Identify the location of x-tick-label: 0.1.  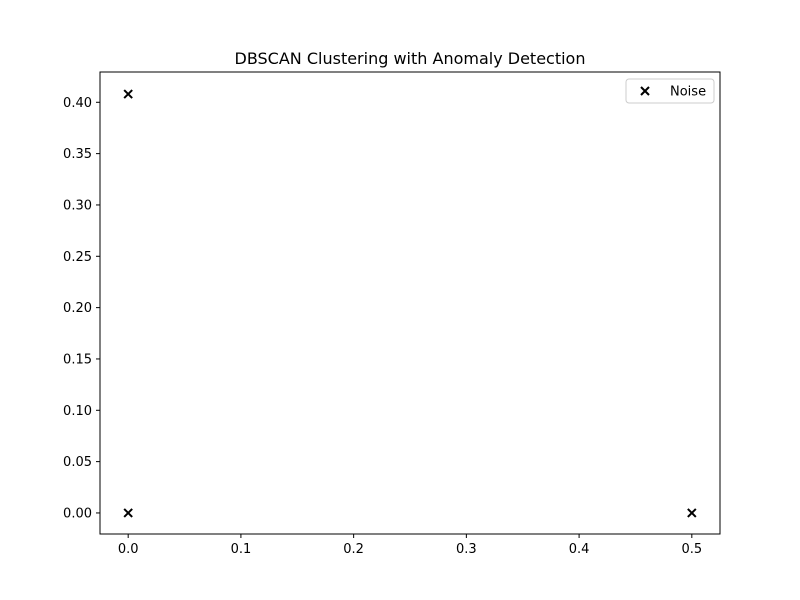
(241, 549).